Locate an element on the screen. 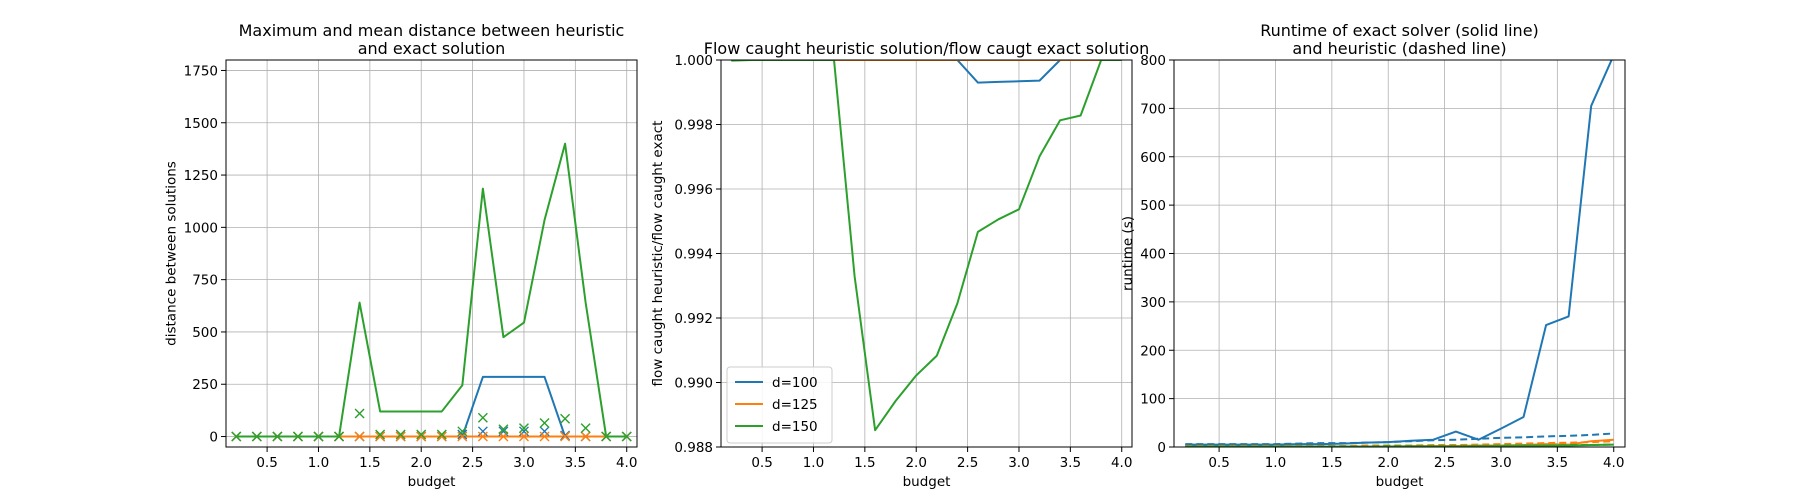 Image resolution: width=1800 pixels, height=500 pixels. y-tick-label: 0.990 is located at coordinates (693, 384).